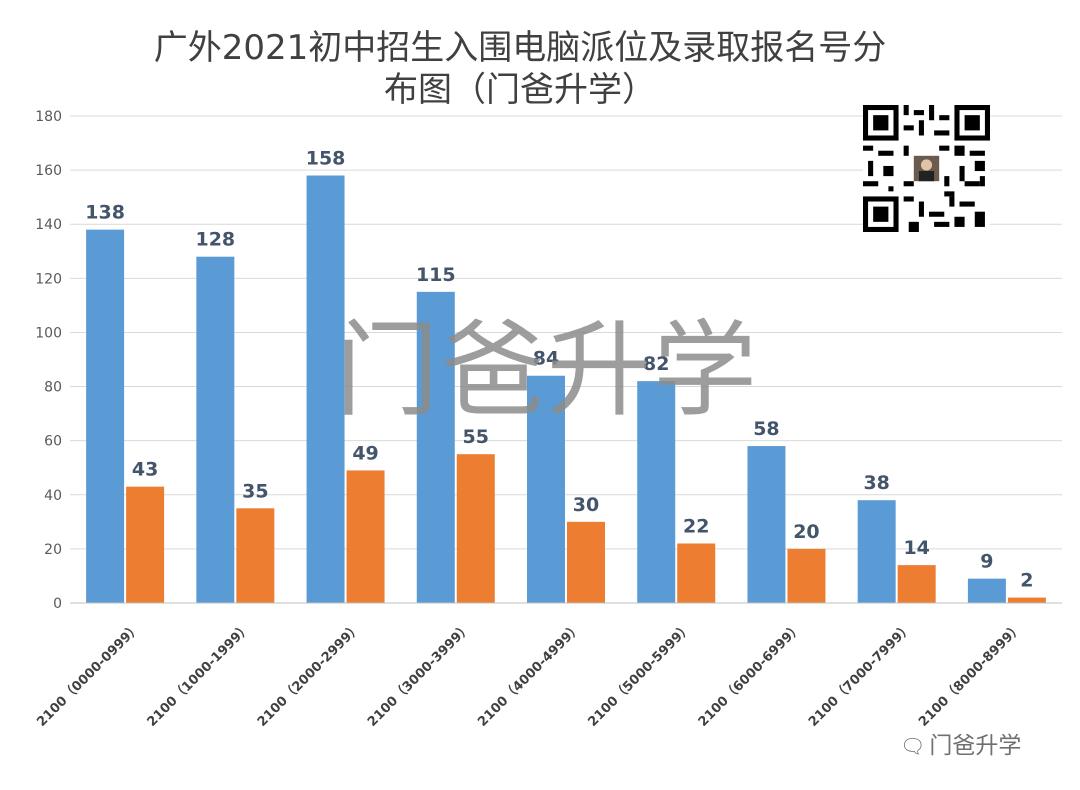 The image size is (1080, 790). Describe the element at coordinates (48, 171) in the screenshot. I see `y-tick-label: 160` at that location.